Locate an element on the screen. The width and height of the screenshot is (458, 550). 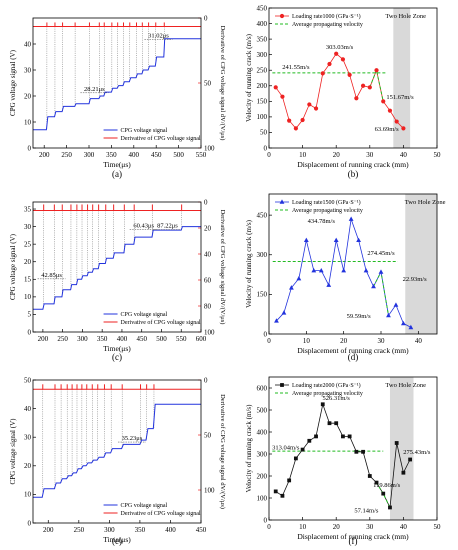
y-tick-label: 150 is located at coordinates (262, 295).